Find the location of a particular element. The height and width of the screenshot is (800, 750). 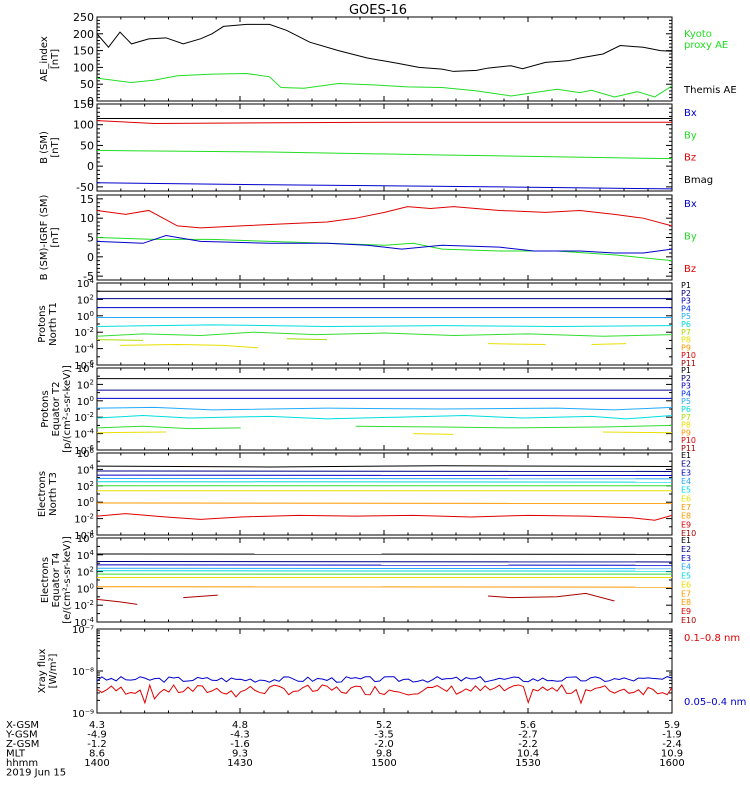

ephemeris-value: 9.3 is located at coordinates (240, 754).